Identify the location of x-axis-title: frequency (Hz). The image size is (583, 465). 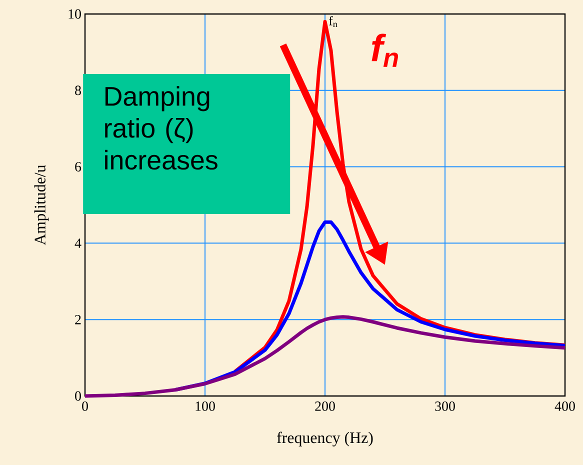
(325, 439).